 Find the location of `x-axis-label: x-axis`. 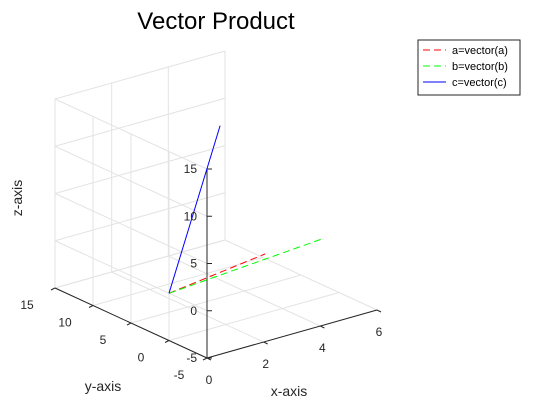

x-axis-label: x-axis is located at coordinates (289, 391).